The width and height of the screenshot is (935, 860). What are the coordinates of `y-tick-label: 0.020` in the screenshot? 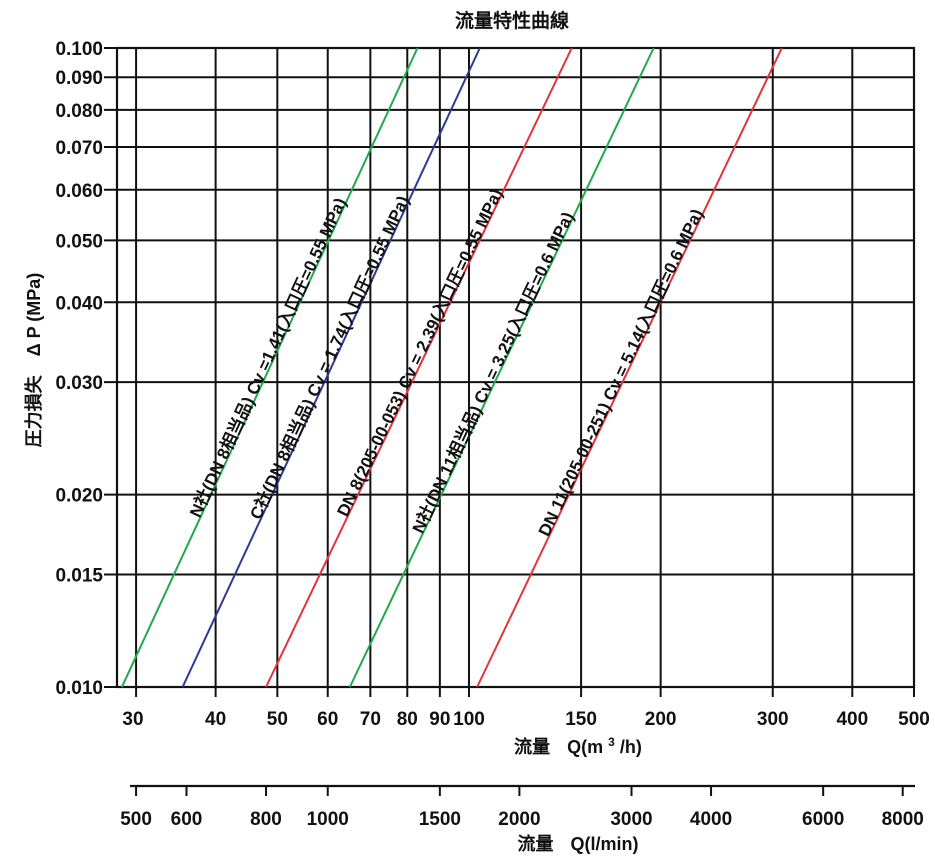 It's located at (79, 496).